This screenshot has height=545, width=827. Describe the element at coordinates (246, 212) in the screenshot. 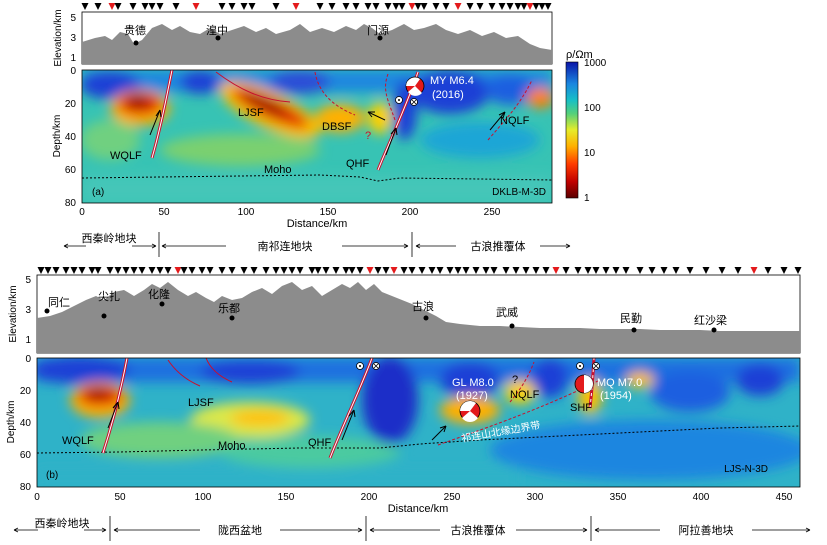

I see `x-tick: 100` at that location.